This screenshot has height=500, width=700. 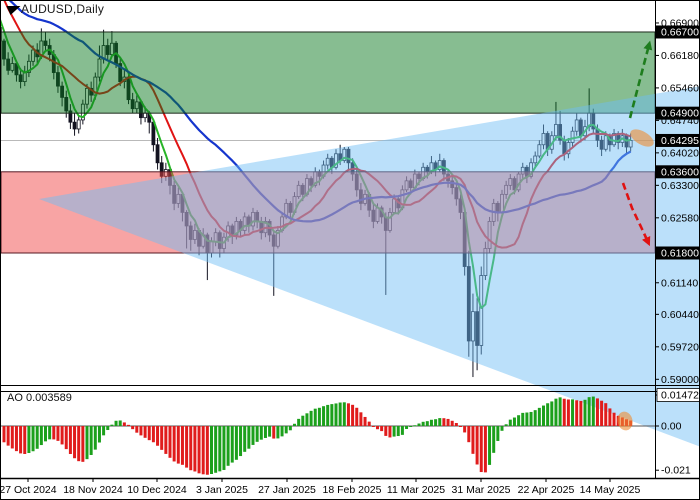 I want to click on svg-text: 0.66700, so click(x=680, y=32).